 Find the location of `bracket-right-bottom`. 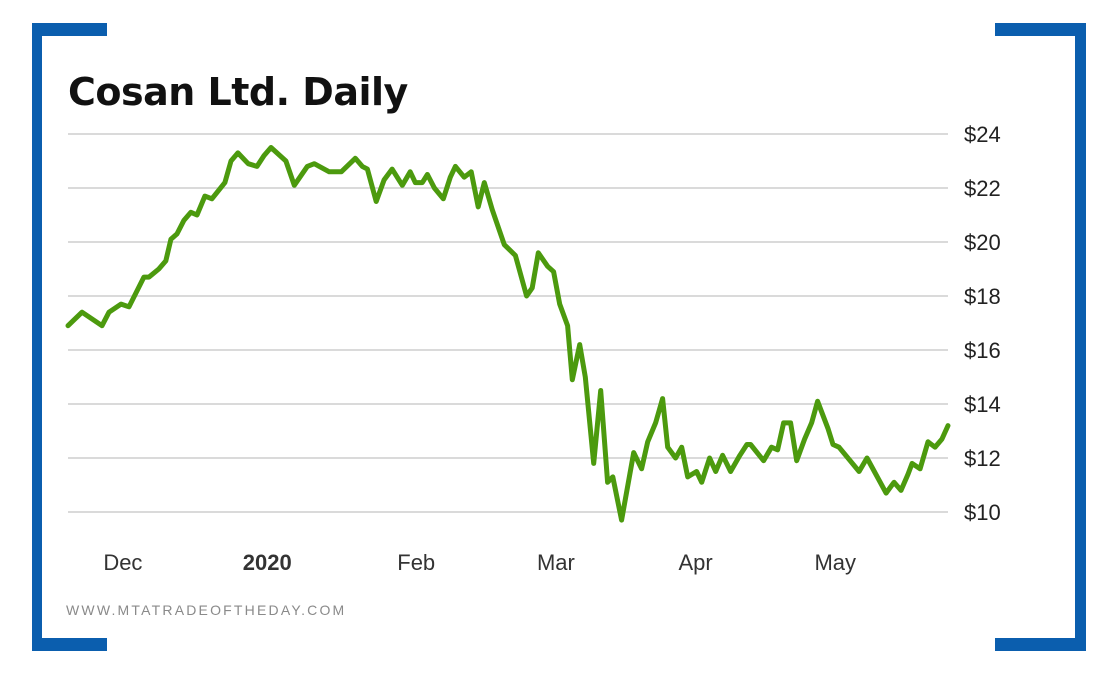

bracket-right-bottom is located at coordinates (1040, 644).